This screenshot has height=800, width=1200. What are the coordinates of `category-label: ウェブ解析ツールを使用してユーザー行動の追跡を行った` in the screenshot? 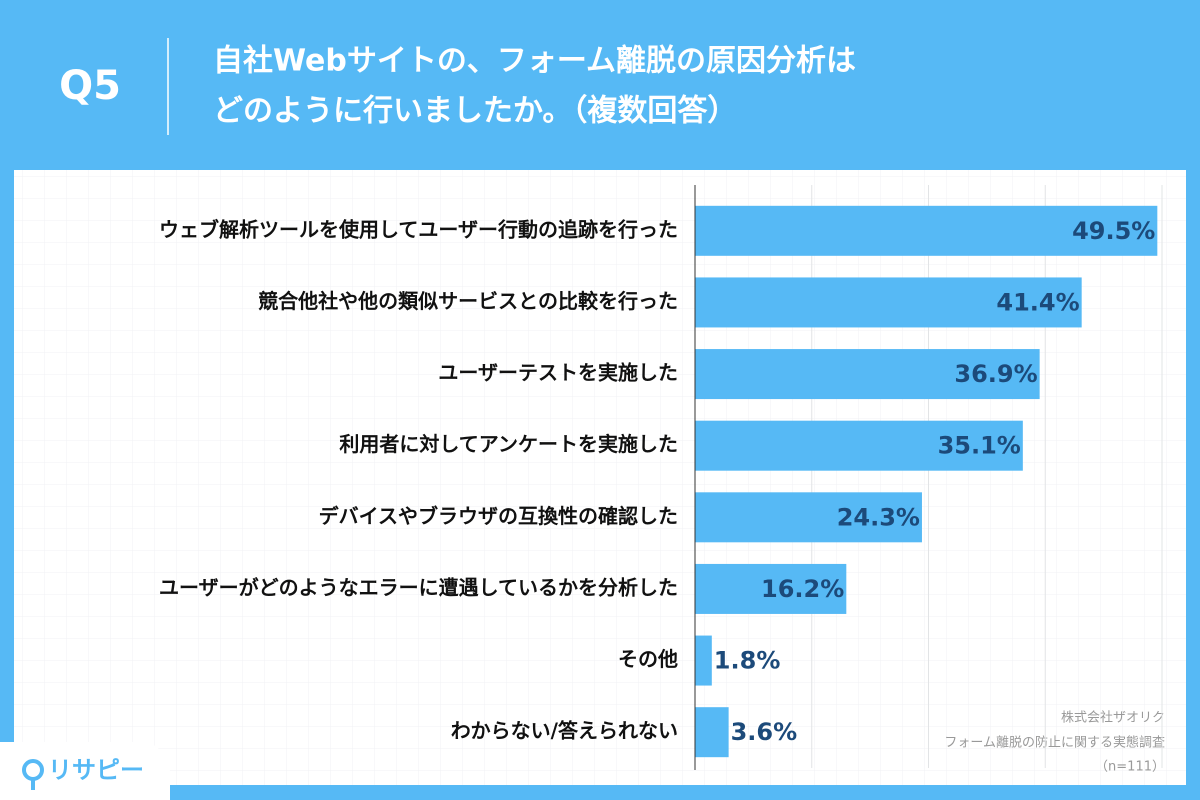 It's located at (418, 229).